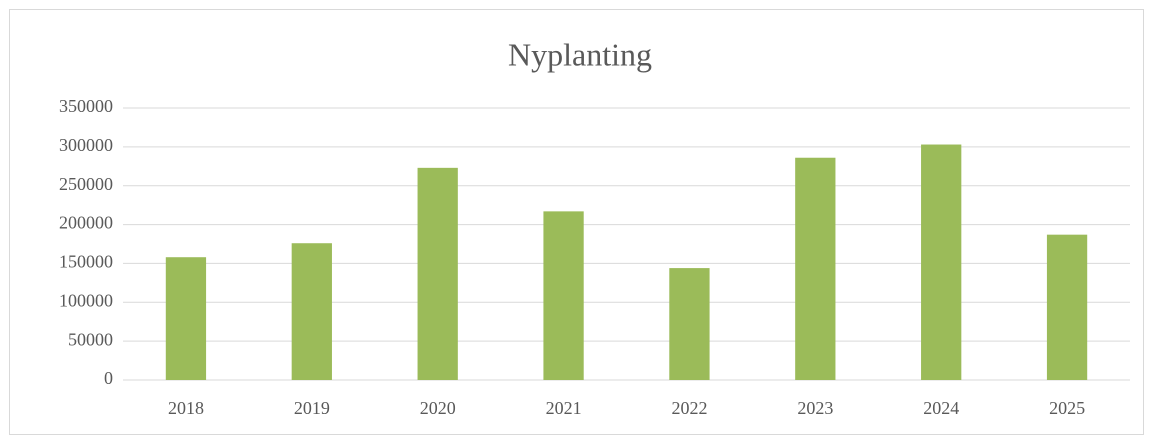 The image size is (1153, 437). I want to click on x-tick-label: 2021, so click(564, 408).